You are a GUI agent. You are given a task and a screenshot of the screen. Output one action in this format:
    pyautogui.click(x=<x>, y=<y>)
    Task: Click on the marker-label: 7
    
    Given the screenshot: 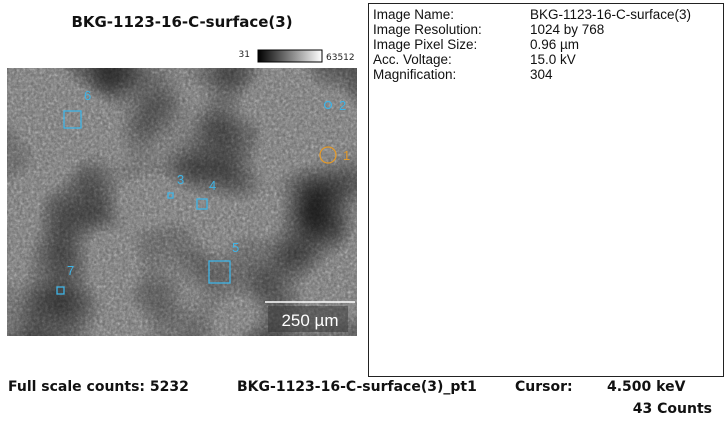 What is the action you would take?
    pyautogui.click(x=70, y=270)
    